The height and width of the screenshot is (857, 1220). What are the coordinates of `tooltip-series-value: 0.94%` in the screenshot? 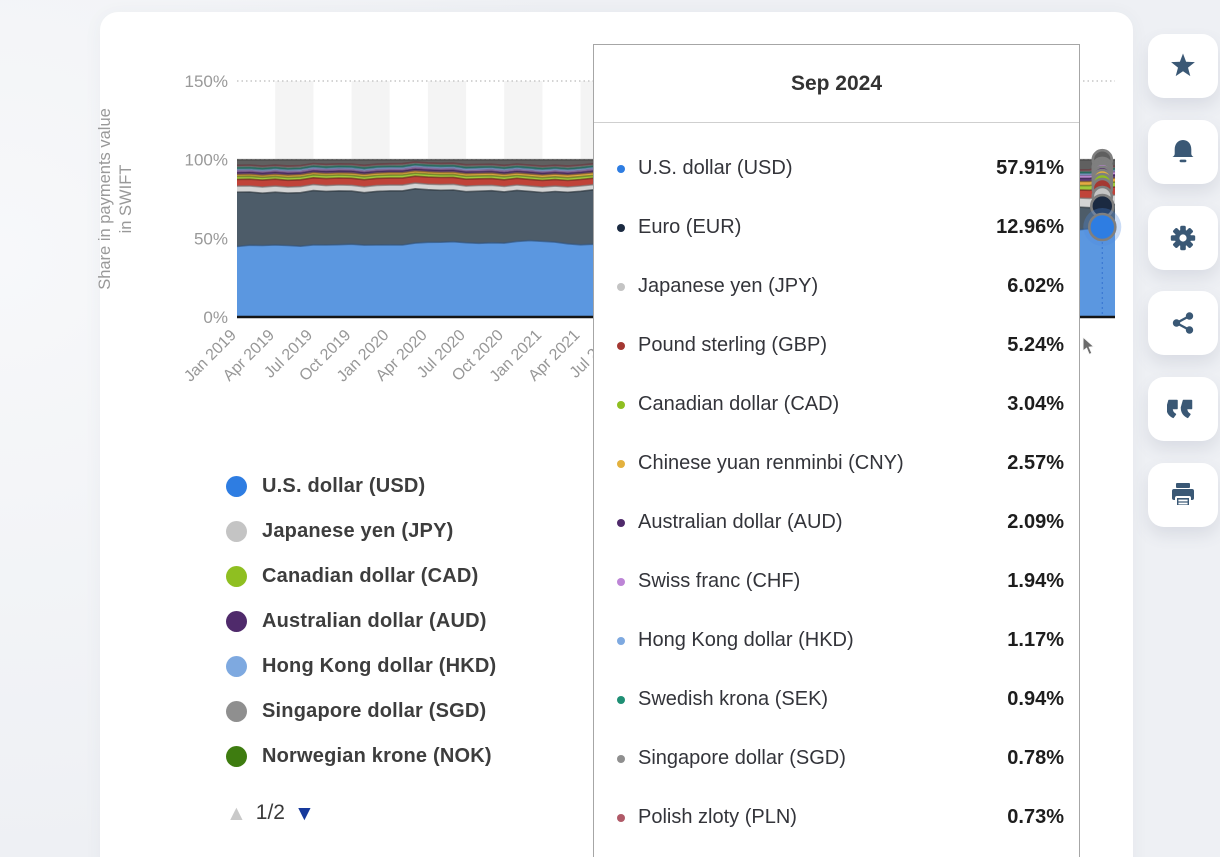 It's located at (1035, 699).